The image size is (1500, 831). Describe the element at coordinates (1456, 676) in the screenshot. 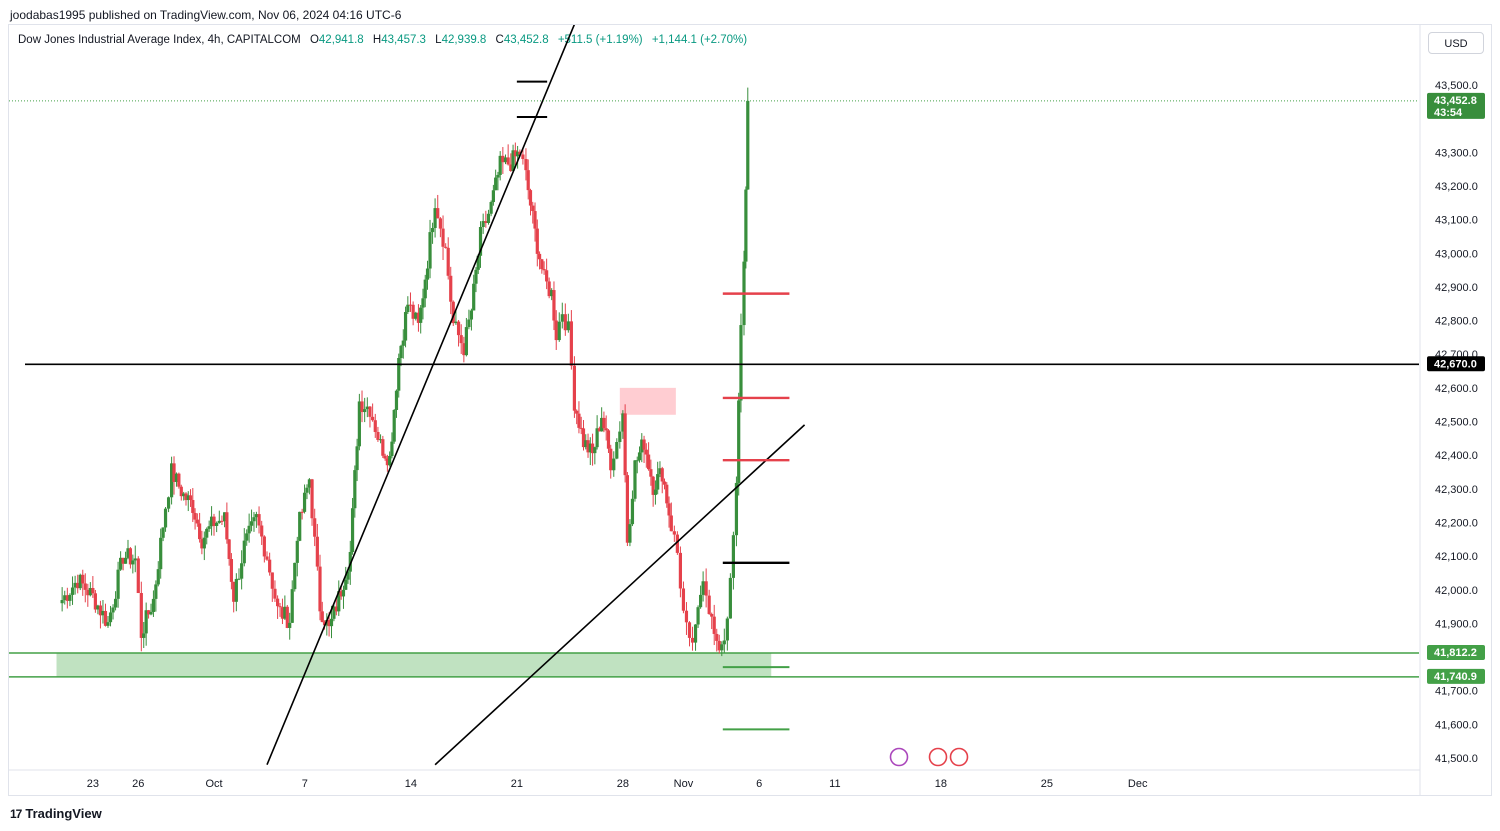

I see `price-tag-bg` at that location.